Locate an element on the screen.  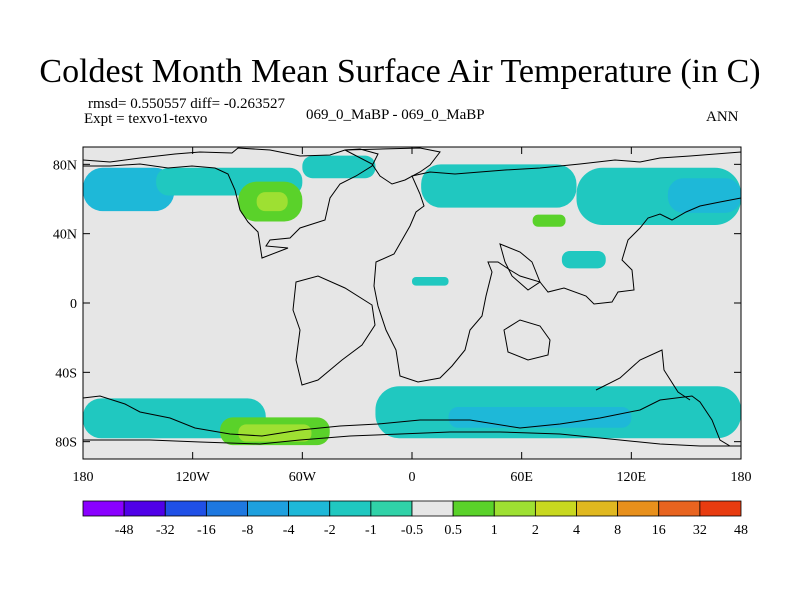
colorbar-label: 4 is located at coordinates (576, 530).